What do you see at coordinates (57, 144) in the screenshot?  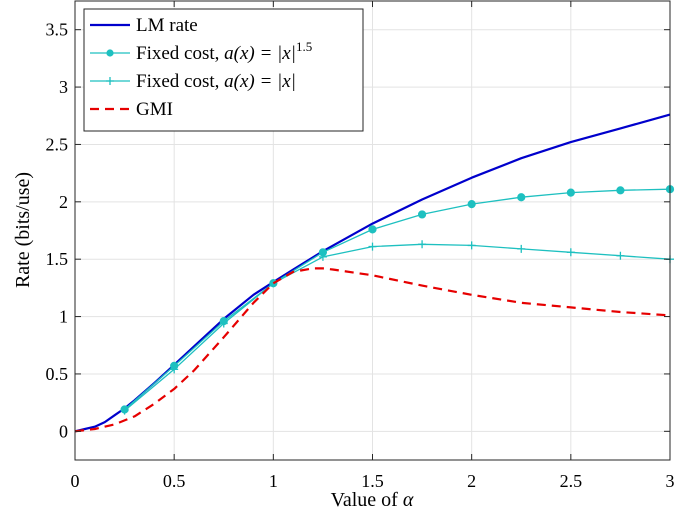 I see `y-tick-label: 2.5` at bounding box center [57, 144].